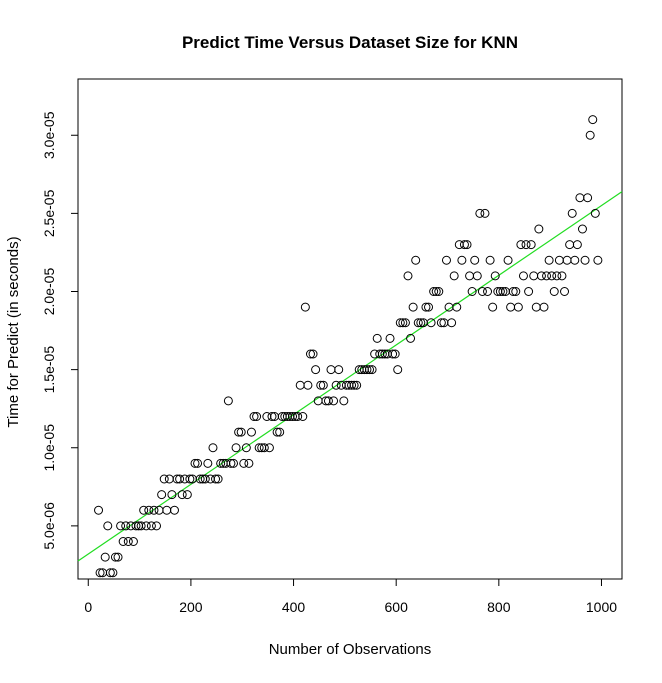  I want to click on x-tick-label: 0, so click(88, 607).